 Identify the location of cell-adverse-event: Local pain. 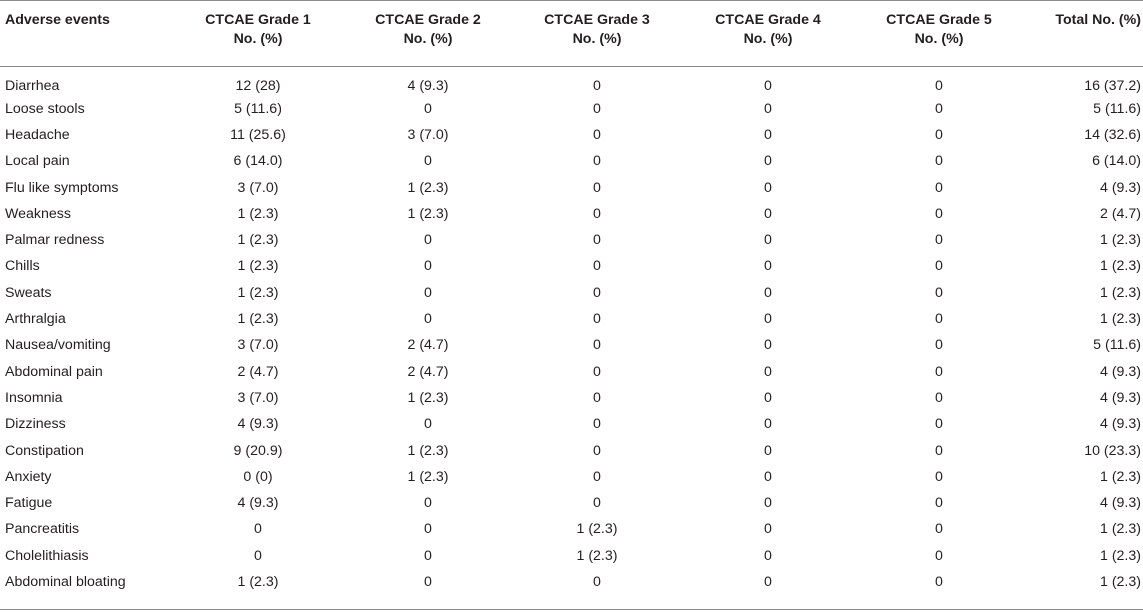
(37, 161).